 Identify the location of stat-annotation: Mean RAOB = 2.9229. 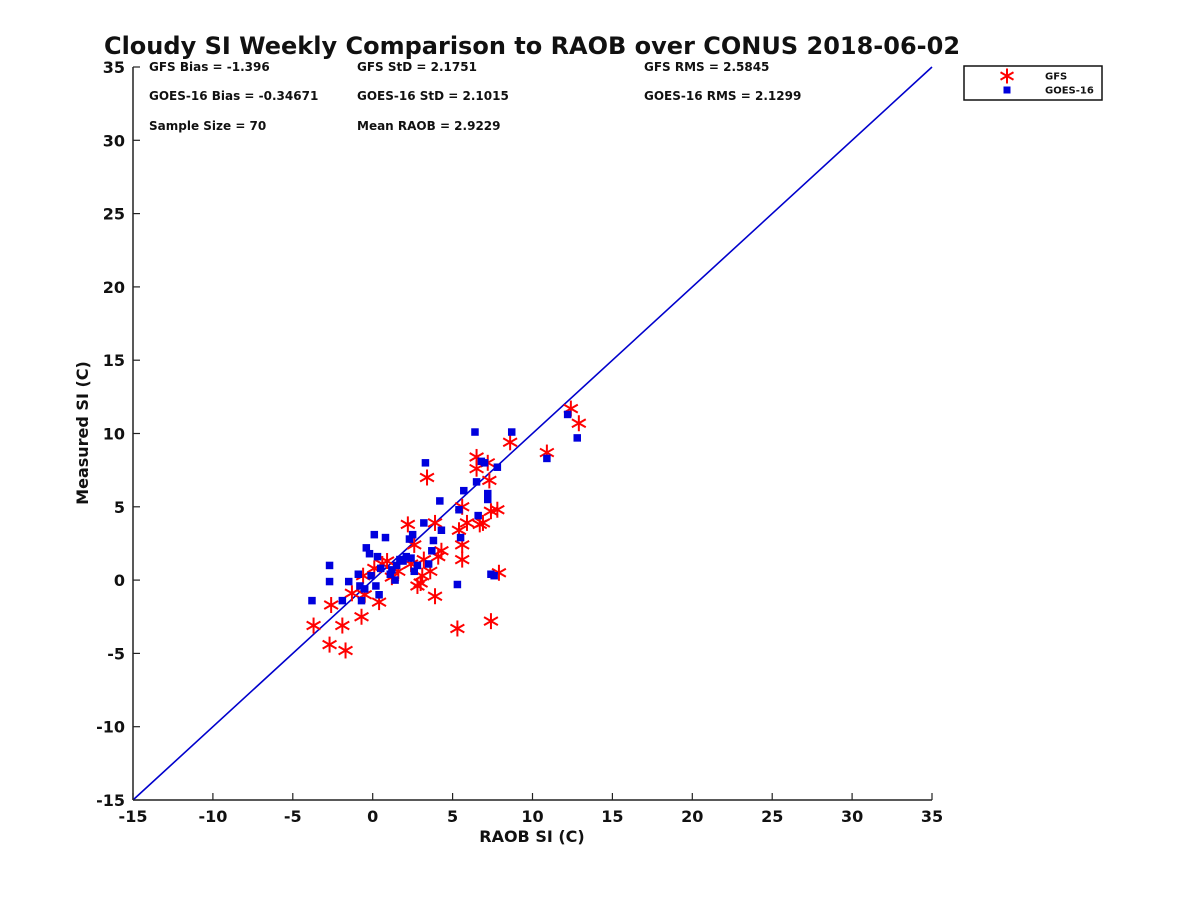
(429, 126).